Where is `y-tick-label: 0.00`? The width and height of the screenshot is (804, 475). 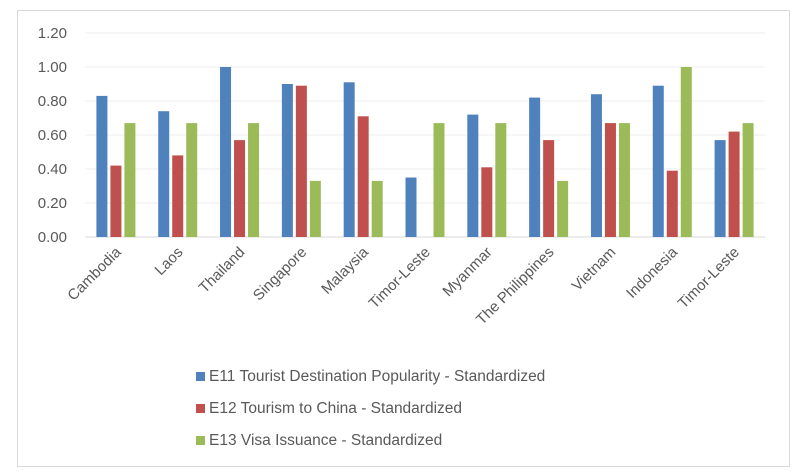 y-tick-label: 0.00 is located at coordinates (52, 237).